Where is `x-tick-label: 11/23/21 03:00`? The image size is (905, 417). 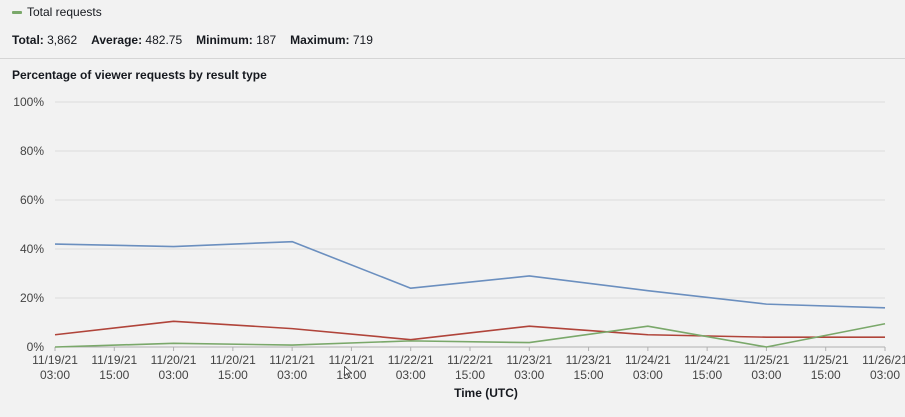 x-tick-label: 11/23/21 03:00 is located at coordinates (529, 367).